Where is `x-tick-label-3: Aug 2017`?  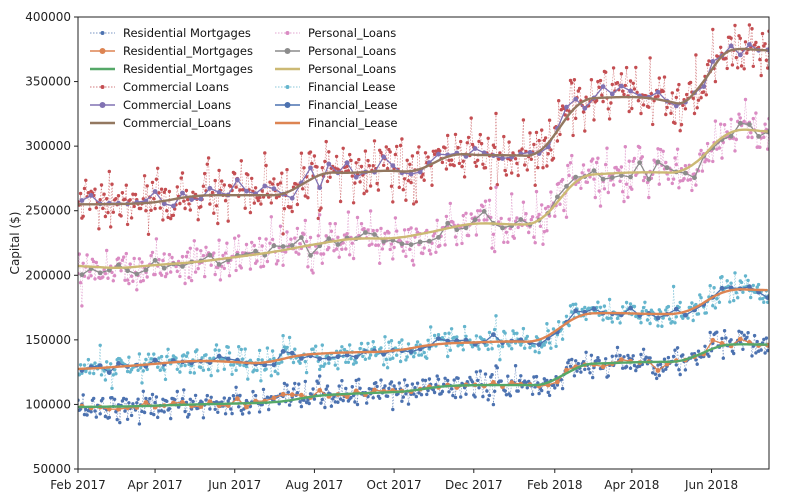
x-tick-label-3: Aug 2017 is located at coordinates (315, 485).